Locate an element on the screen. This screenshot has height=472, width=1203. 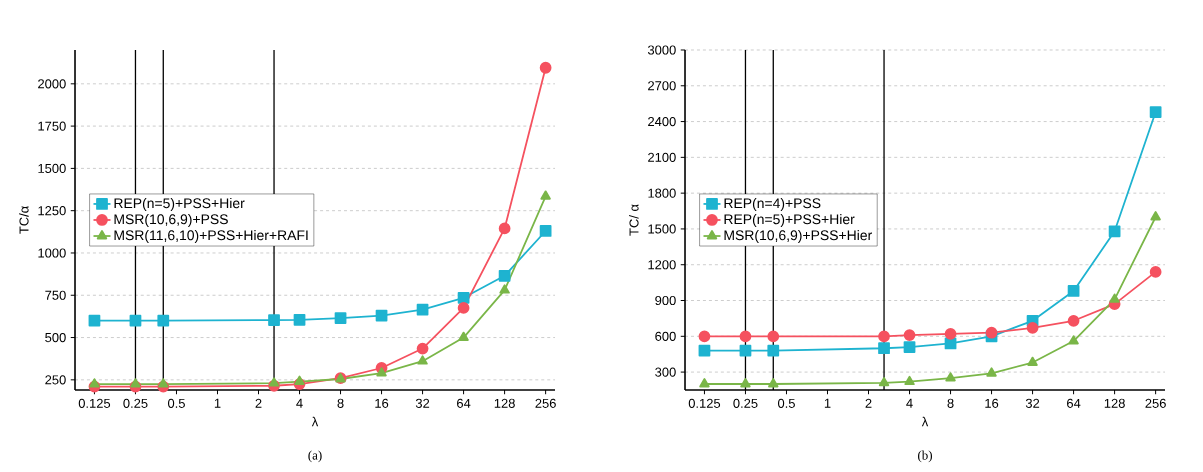
legend-label: MSR(11,6,10)+PSS+Hier+RAFI is located at coordinates (211, 236).